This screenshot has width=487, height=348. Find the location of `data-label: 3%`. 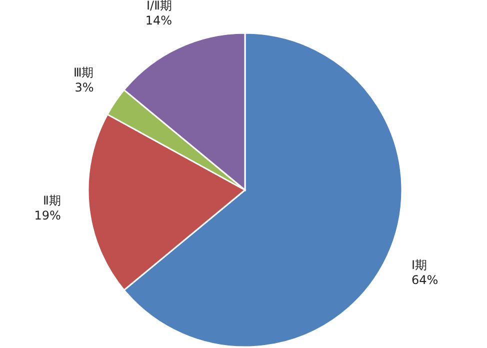

data-label: 3% is located at coordinates (84, 87).